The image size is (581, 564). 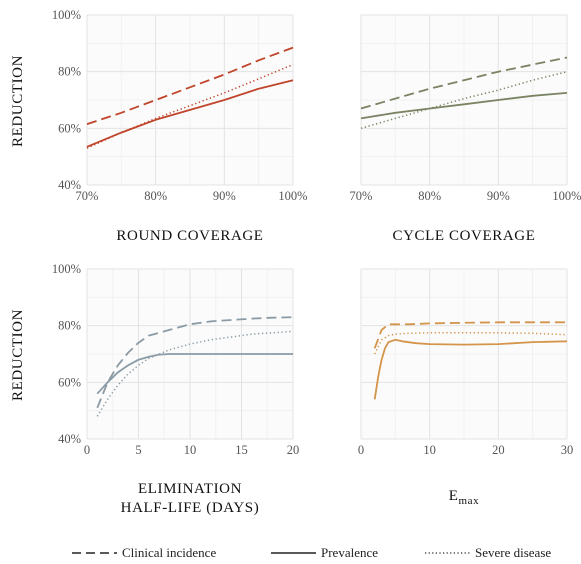 I want to click on panel-top-right: 70% 80% 90% 100%, so click(x=465, y=108).